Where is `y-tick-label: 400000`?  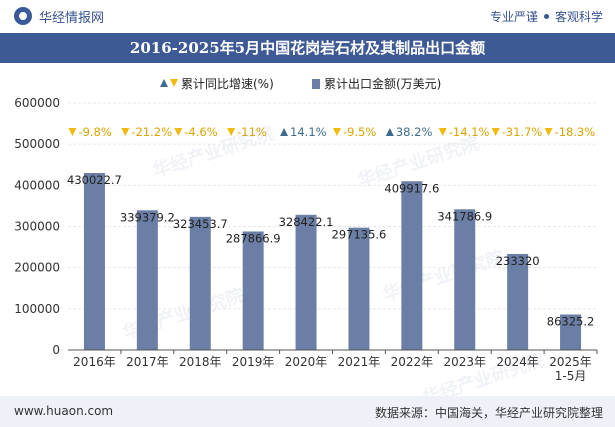
y-tick-label: 400000 is located at coordinates (37, 185).